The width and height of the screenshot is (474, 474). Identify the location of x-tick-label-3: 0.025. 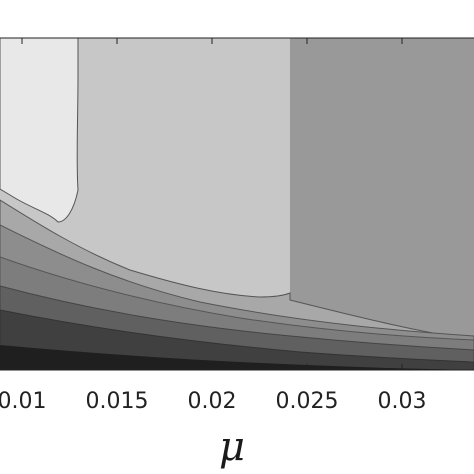
(307, 401).